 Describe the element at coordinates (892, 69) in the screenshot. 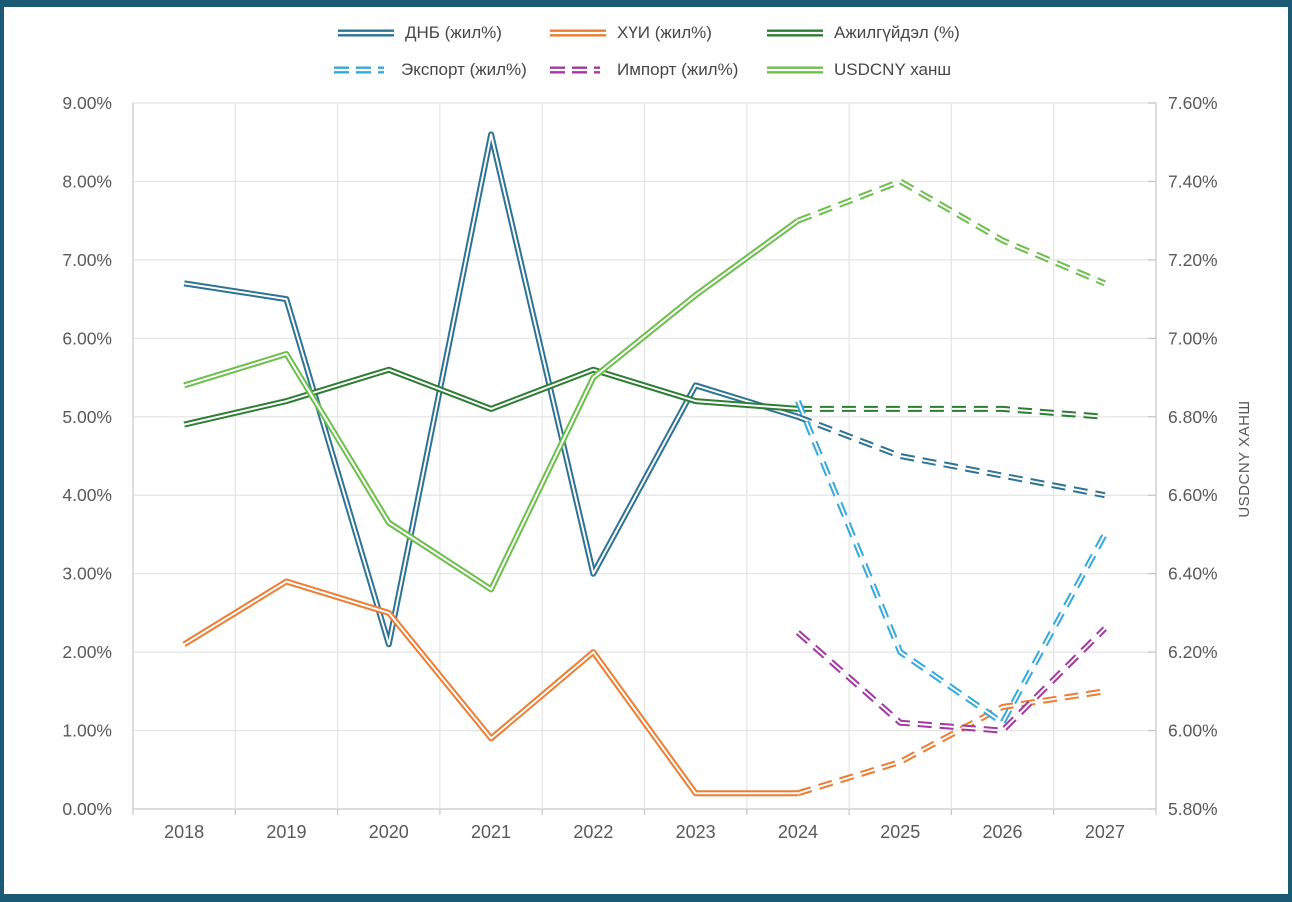

I see `legend-label-usdcny: USDCNY ханш` at that location.